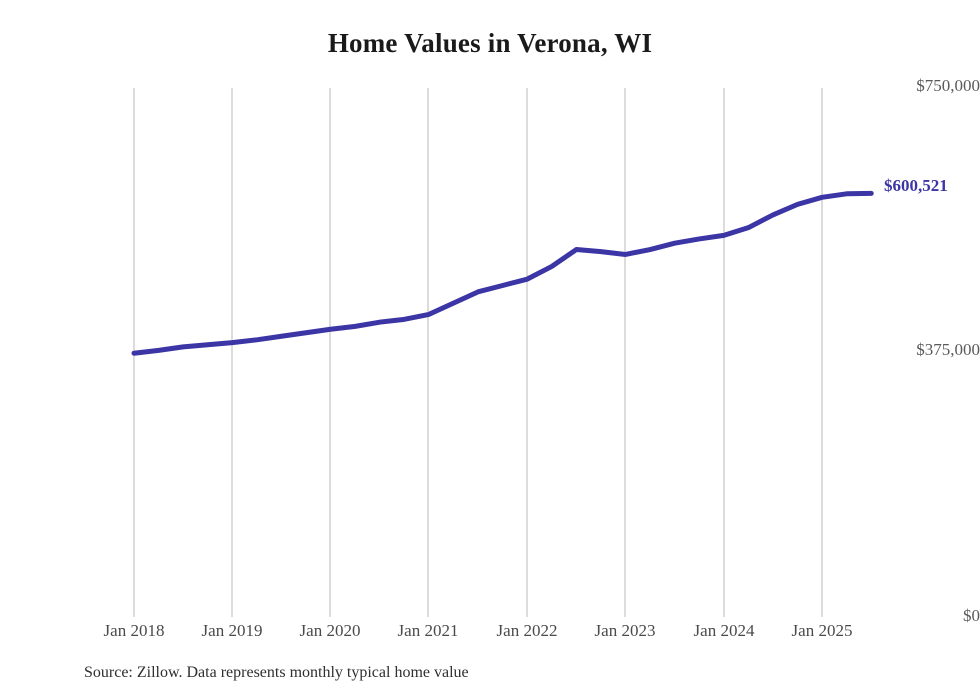  Describe the element at coordinates (822, 630) in the screenshot. I see `x-axis-label-jan-2025: Jan 2025` at that location.